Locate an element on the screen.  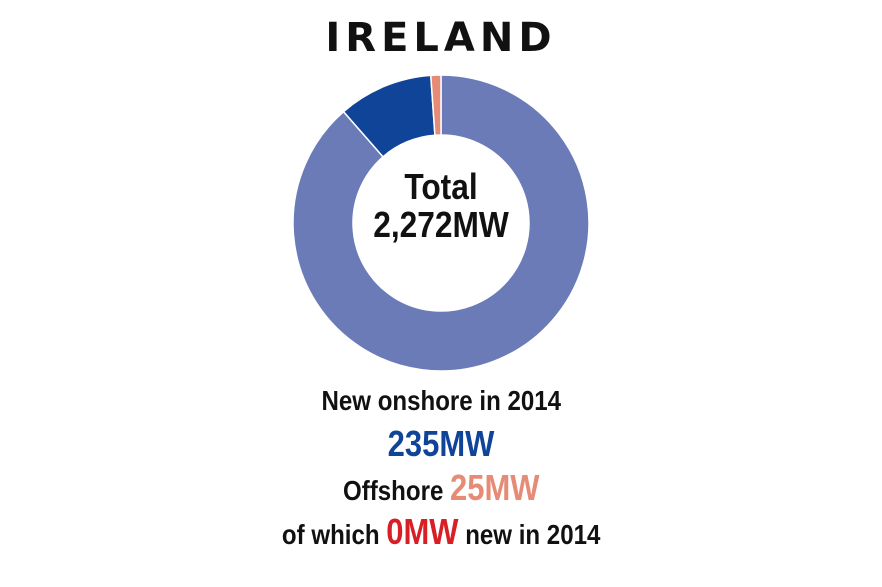
new-onshore-caption-text: New onshore in 2014 is located at coordinates (441, 400).